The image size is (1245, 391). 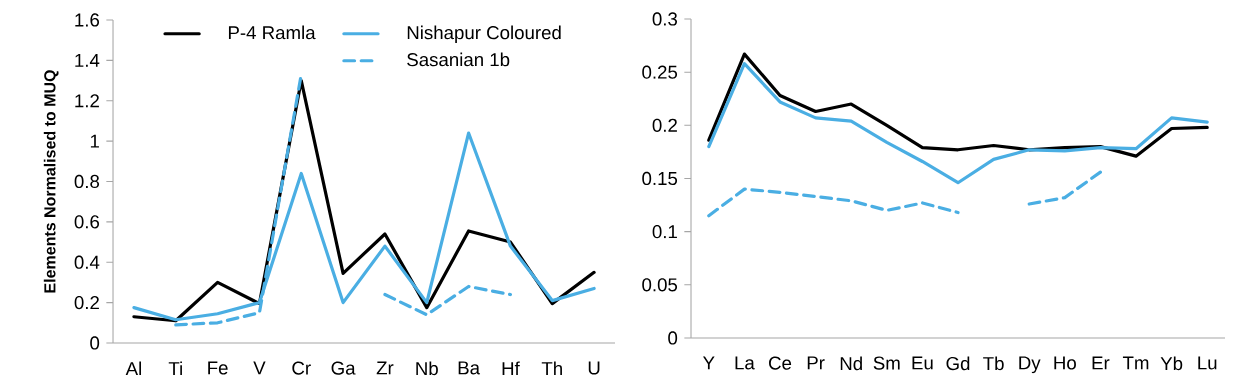 I want to click on x-tick-label: Th, so click(x=551, y=368).